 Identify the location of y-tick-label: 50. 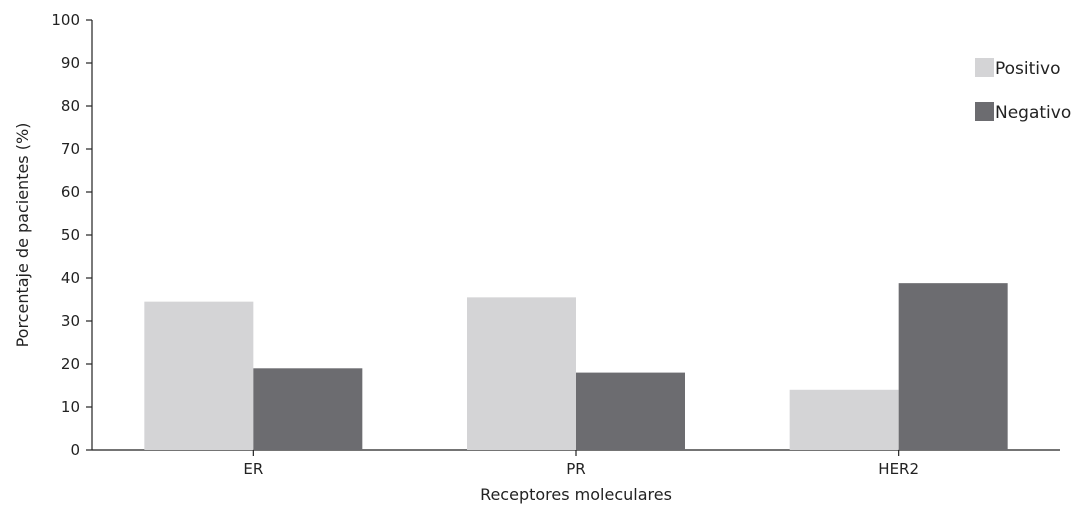
(70, 235).